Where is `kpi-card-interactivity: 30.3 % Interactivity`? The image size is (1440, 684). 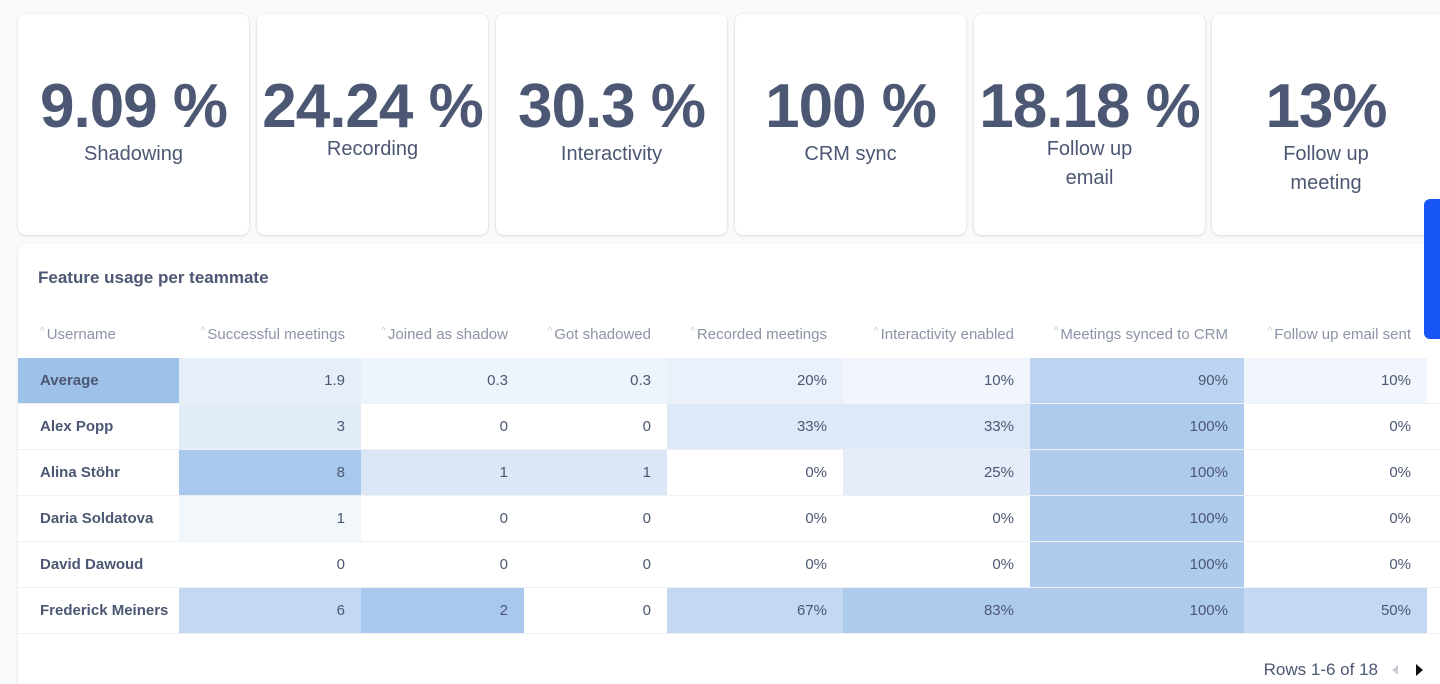
kpi-card-interactivity: 30.3 % Interactivity is located at coordinates (611, 124).